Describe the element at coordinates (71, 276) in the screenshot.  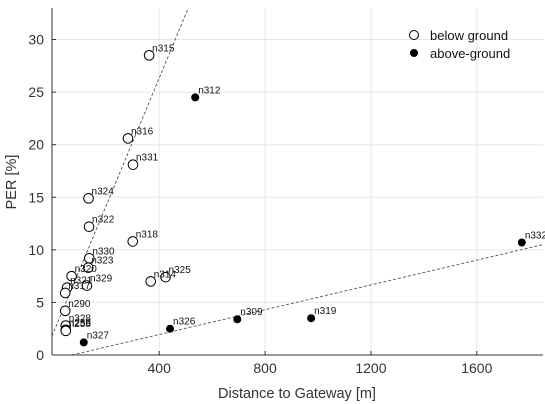
I see `point-n320` at that location.